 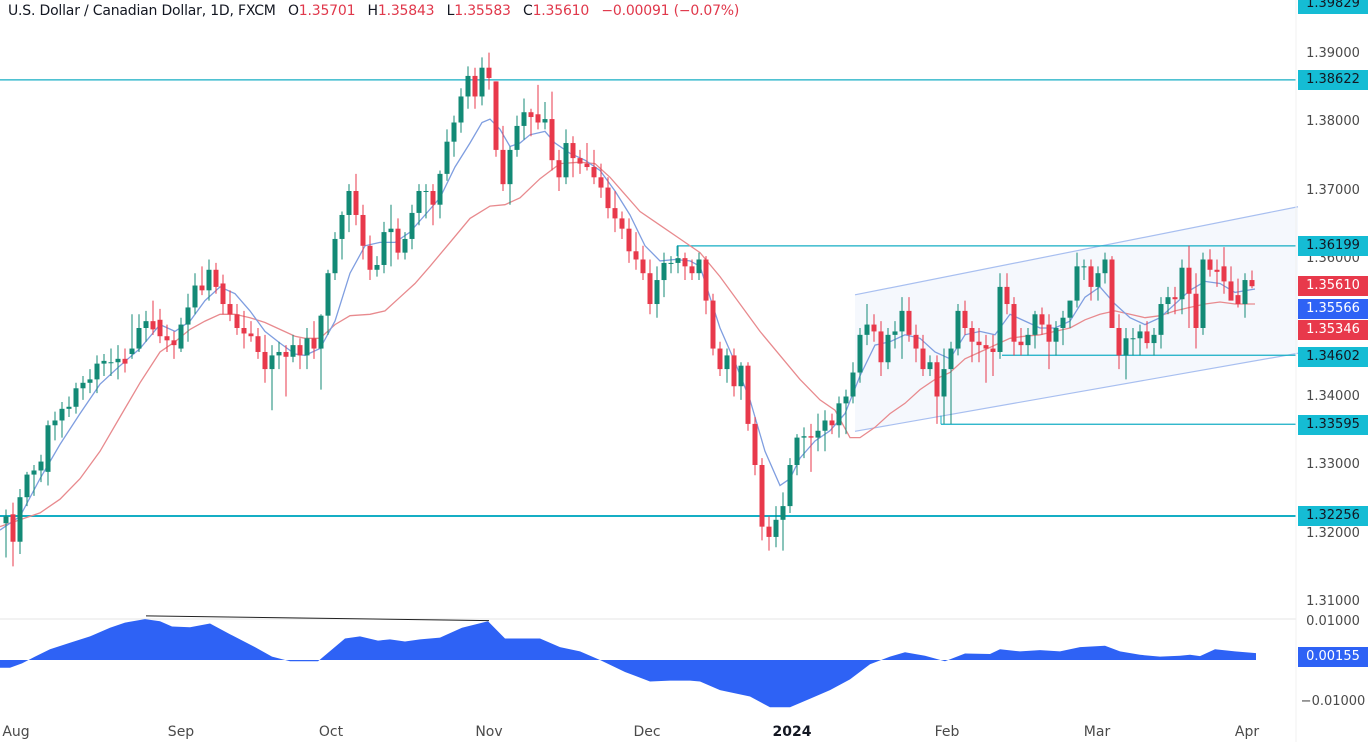 What do you see at coordinates (1076, 392) in the screenshot?
I see `channel-lower-line` at bounding box center [1076, 392].